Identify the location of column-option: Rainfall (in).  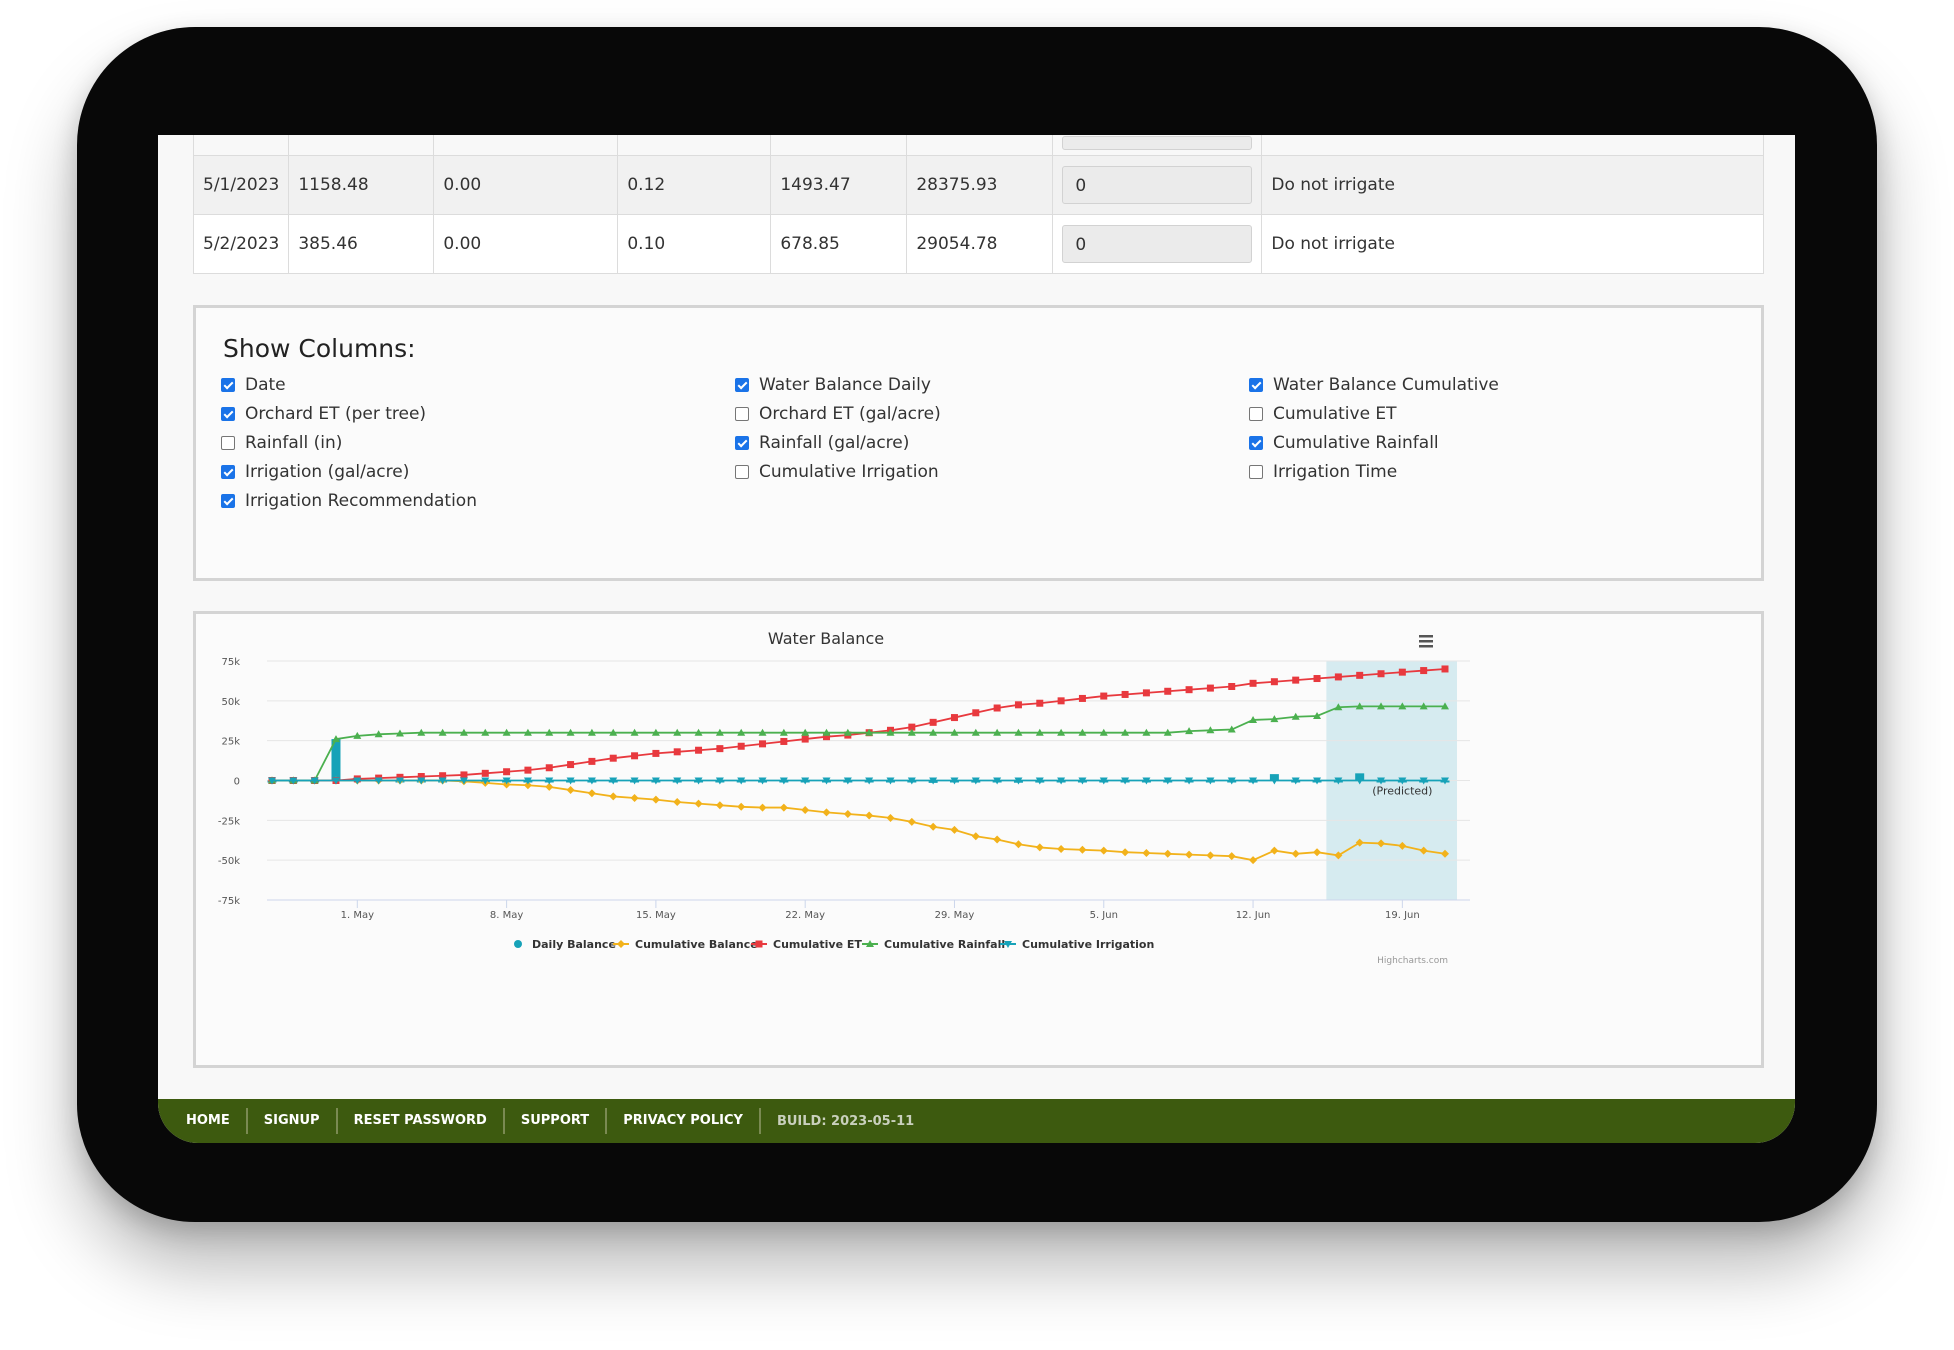
(281, 443).